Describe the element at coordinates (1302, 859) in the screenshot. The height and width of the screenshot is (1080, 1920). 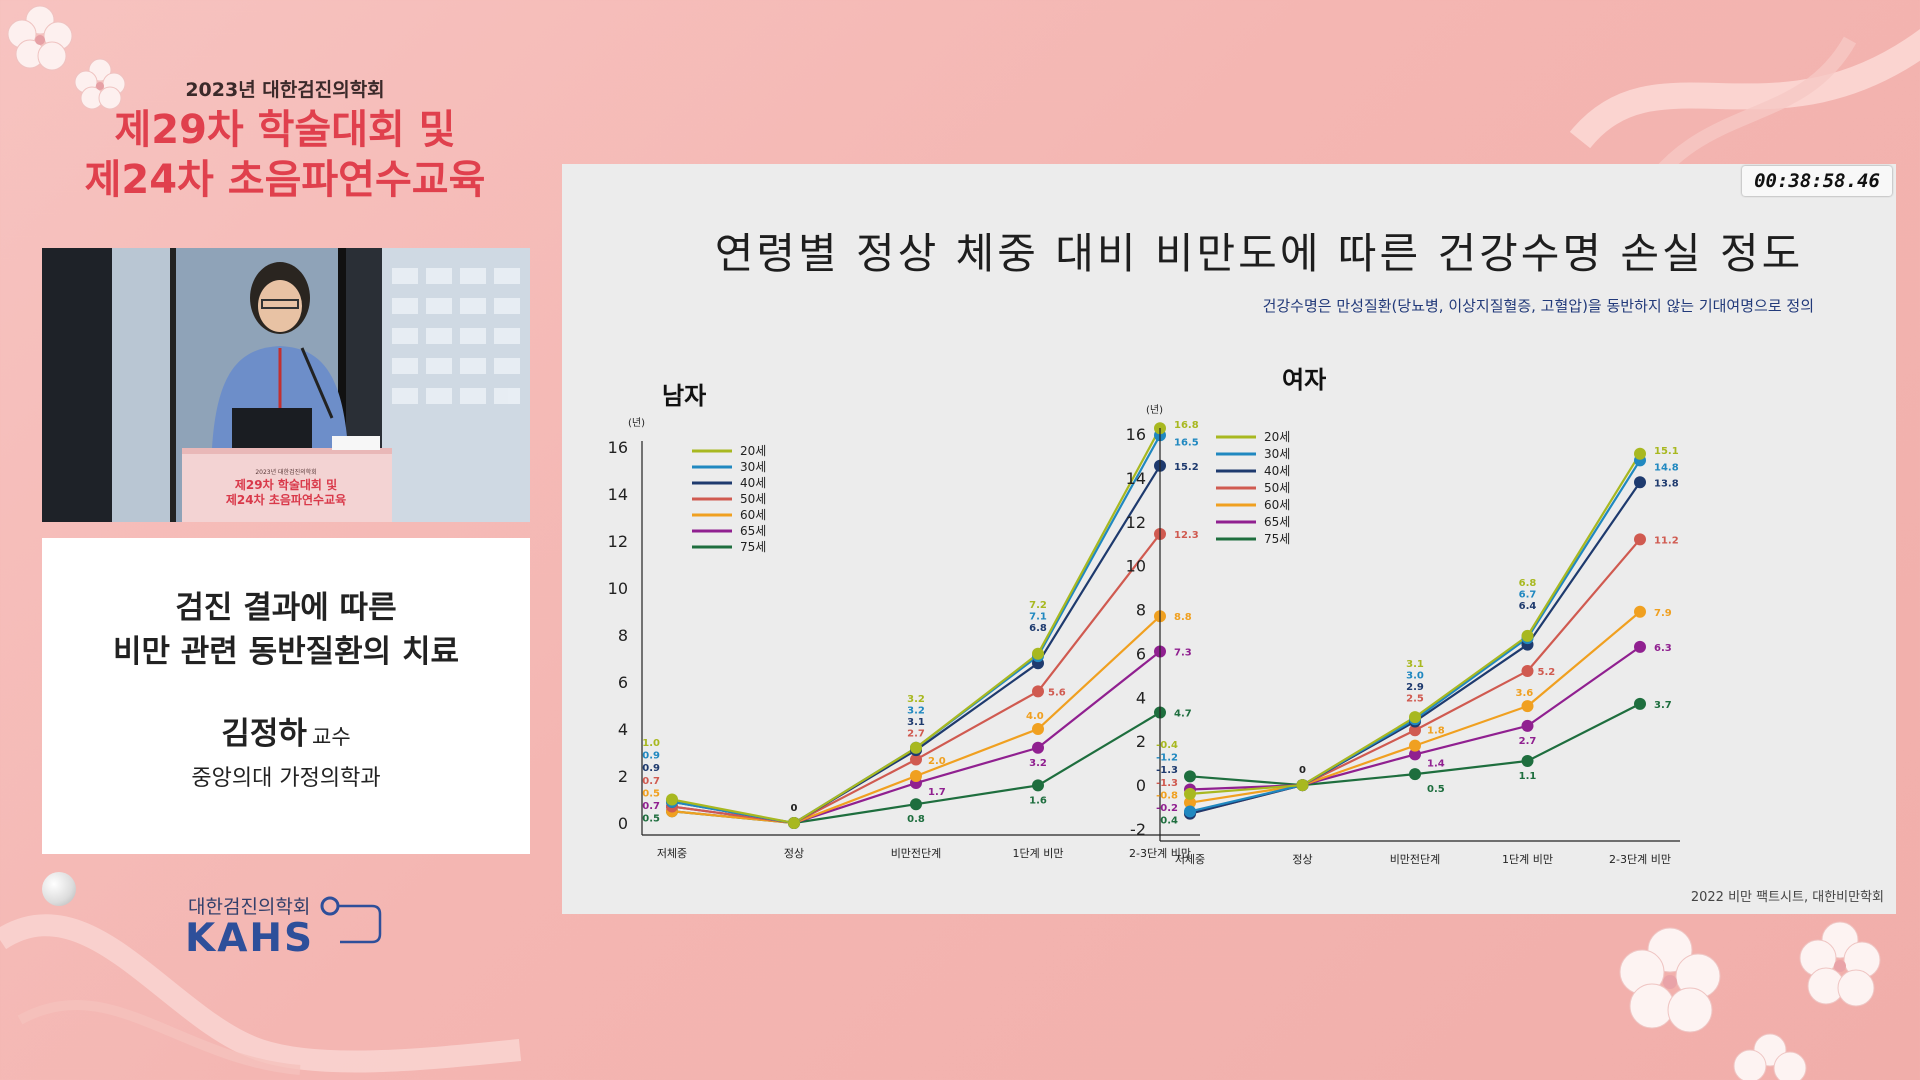
I see `x-tick-label-female: 정상` at that location.